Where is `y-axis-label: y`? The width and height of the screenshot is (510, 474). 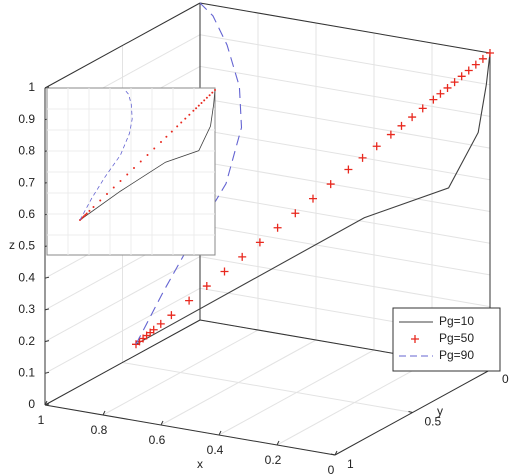 y-axis-label: y is located at coordinates (440, 411).